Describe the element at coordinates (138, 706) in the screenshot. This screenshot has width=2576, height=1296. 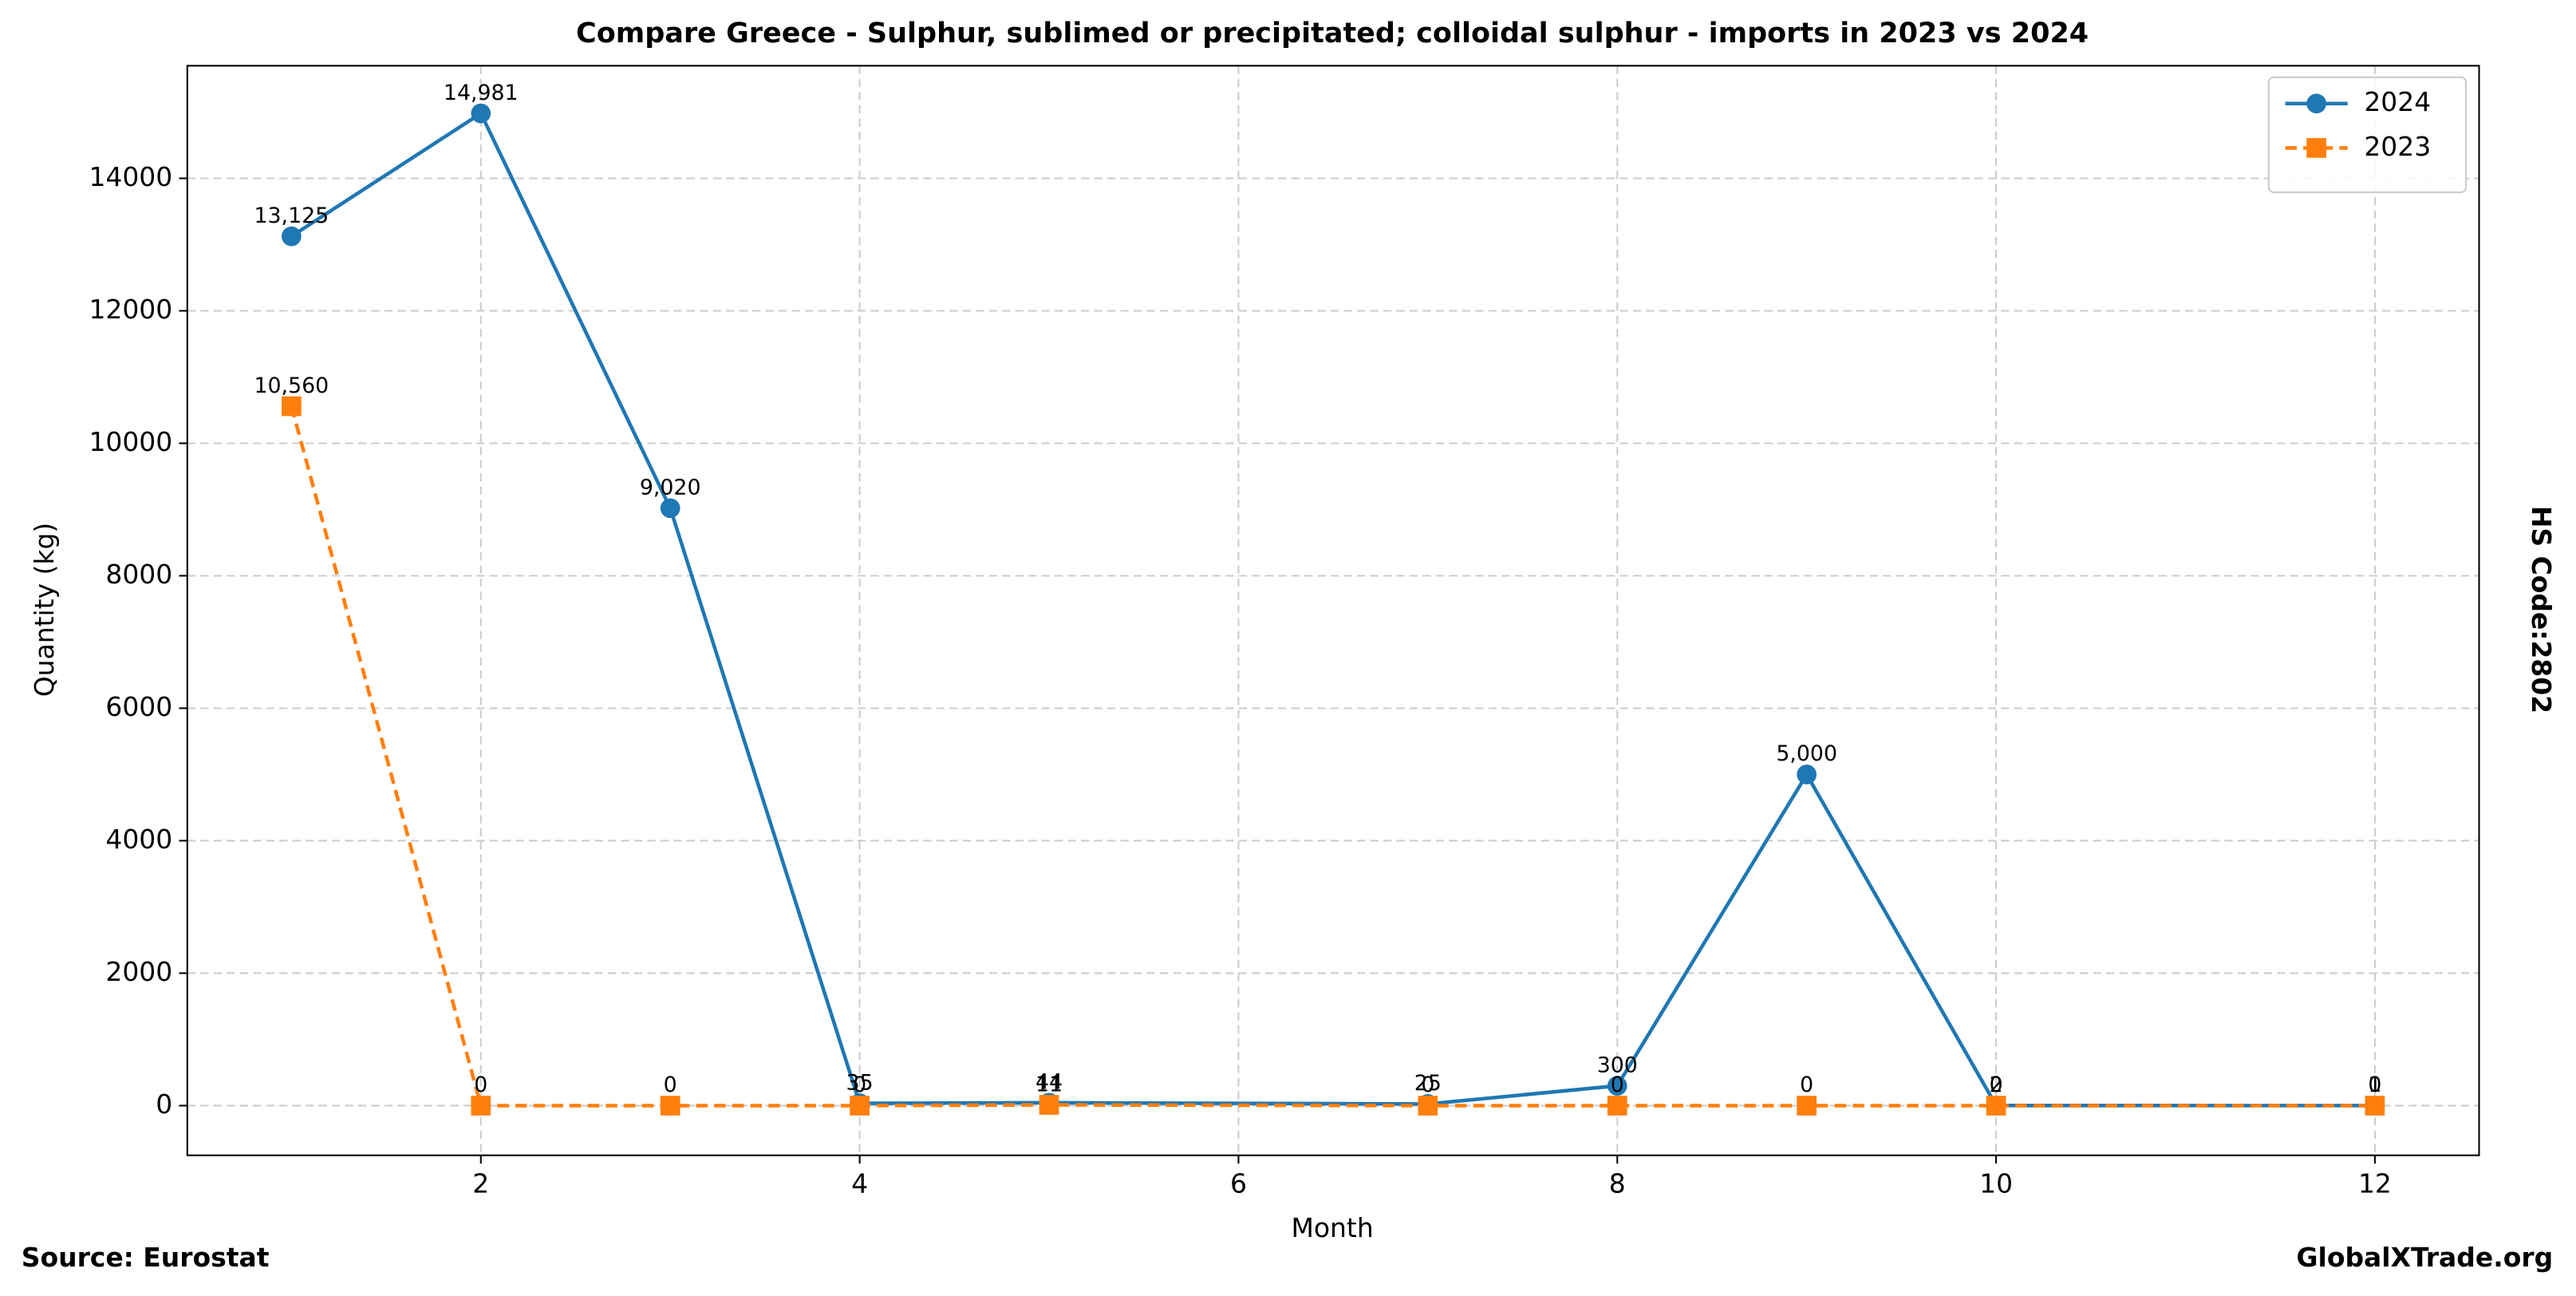
I see `y-tick-label: 6000` at that location.